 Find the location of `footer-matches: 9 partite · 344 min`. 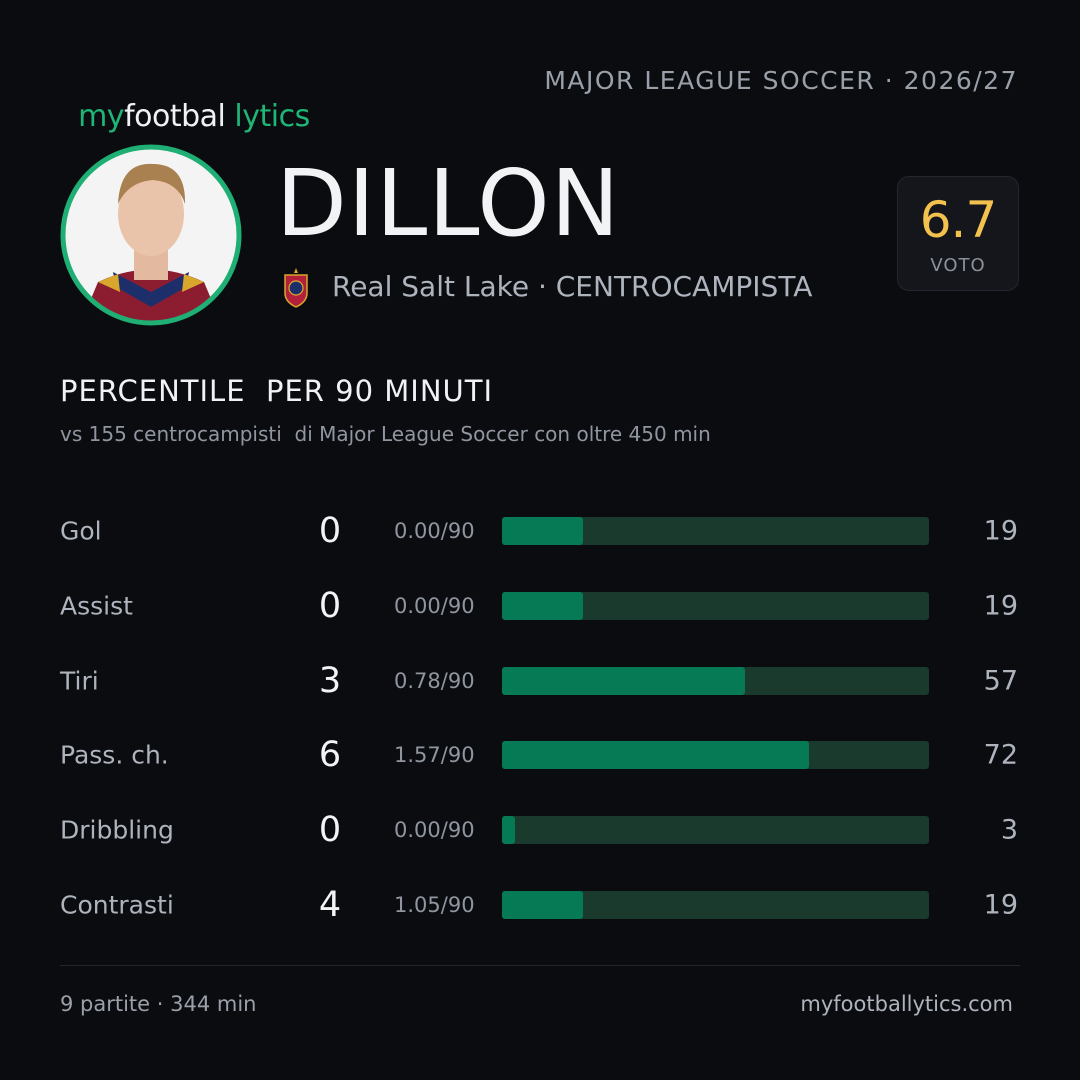

footer-matches: 9 partite · 344 min is located at coordinates (158, 1004).